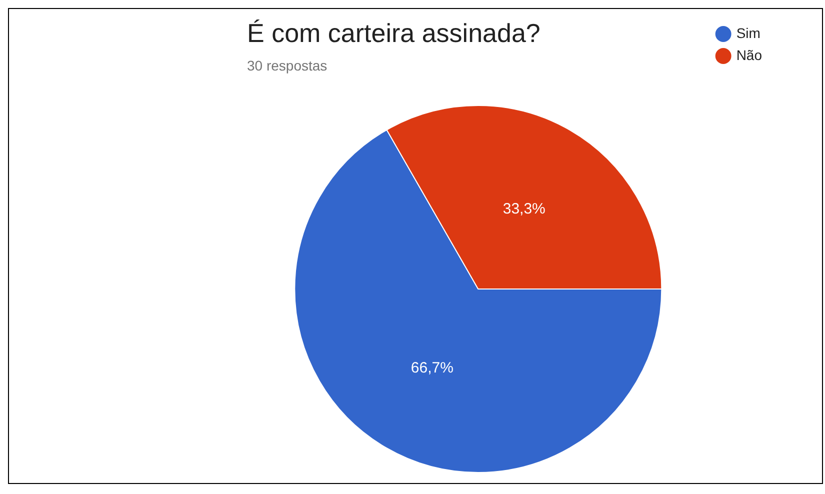  I want to click on text: 30 respostas, so click(287, 65).